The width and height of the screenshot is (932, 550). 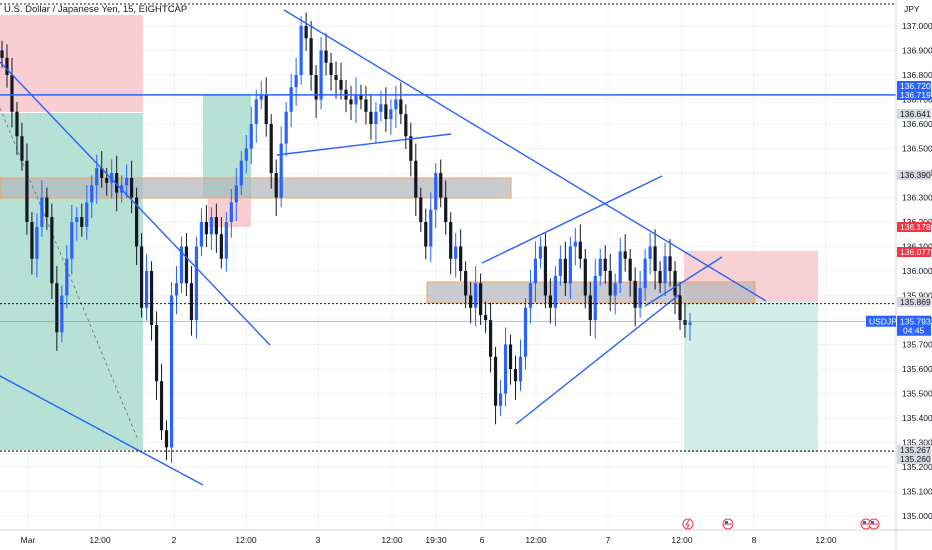 What do you see at coordinates (917, 271) in the screenshot?
I see `price-tick-label: 136.000` at bounding box center [917, 271].